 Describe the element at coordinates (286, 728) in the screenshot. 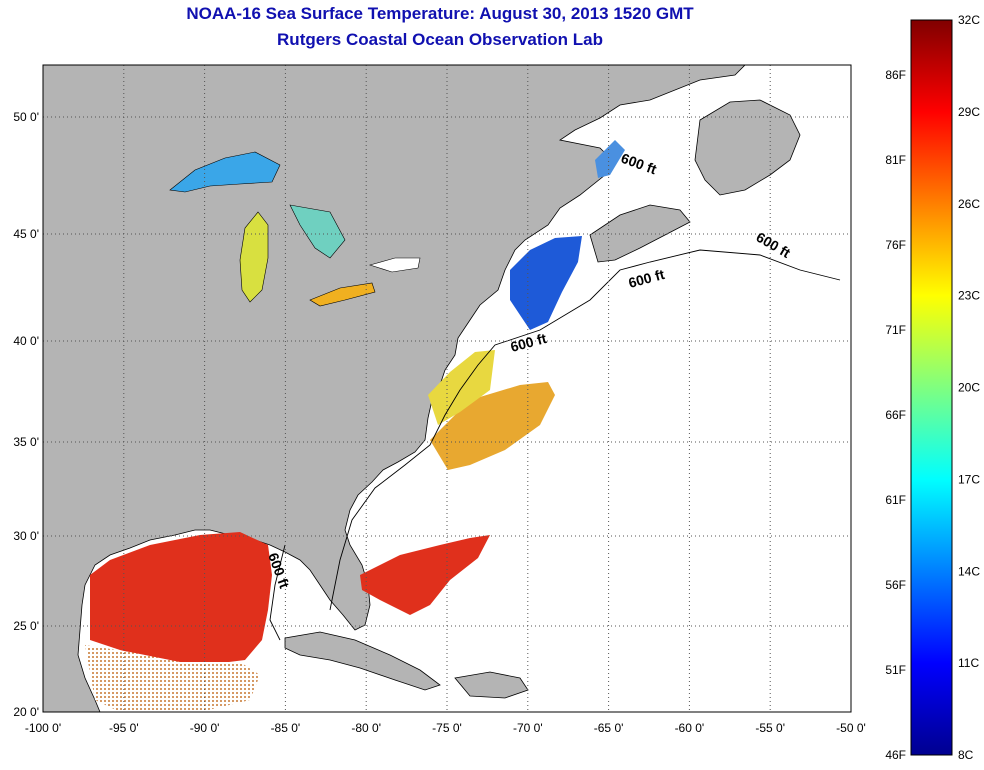

I see `longitude-tick-label: -85 0'` at that location.